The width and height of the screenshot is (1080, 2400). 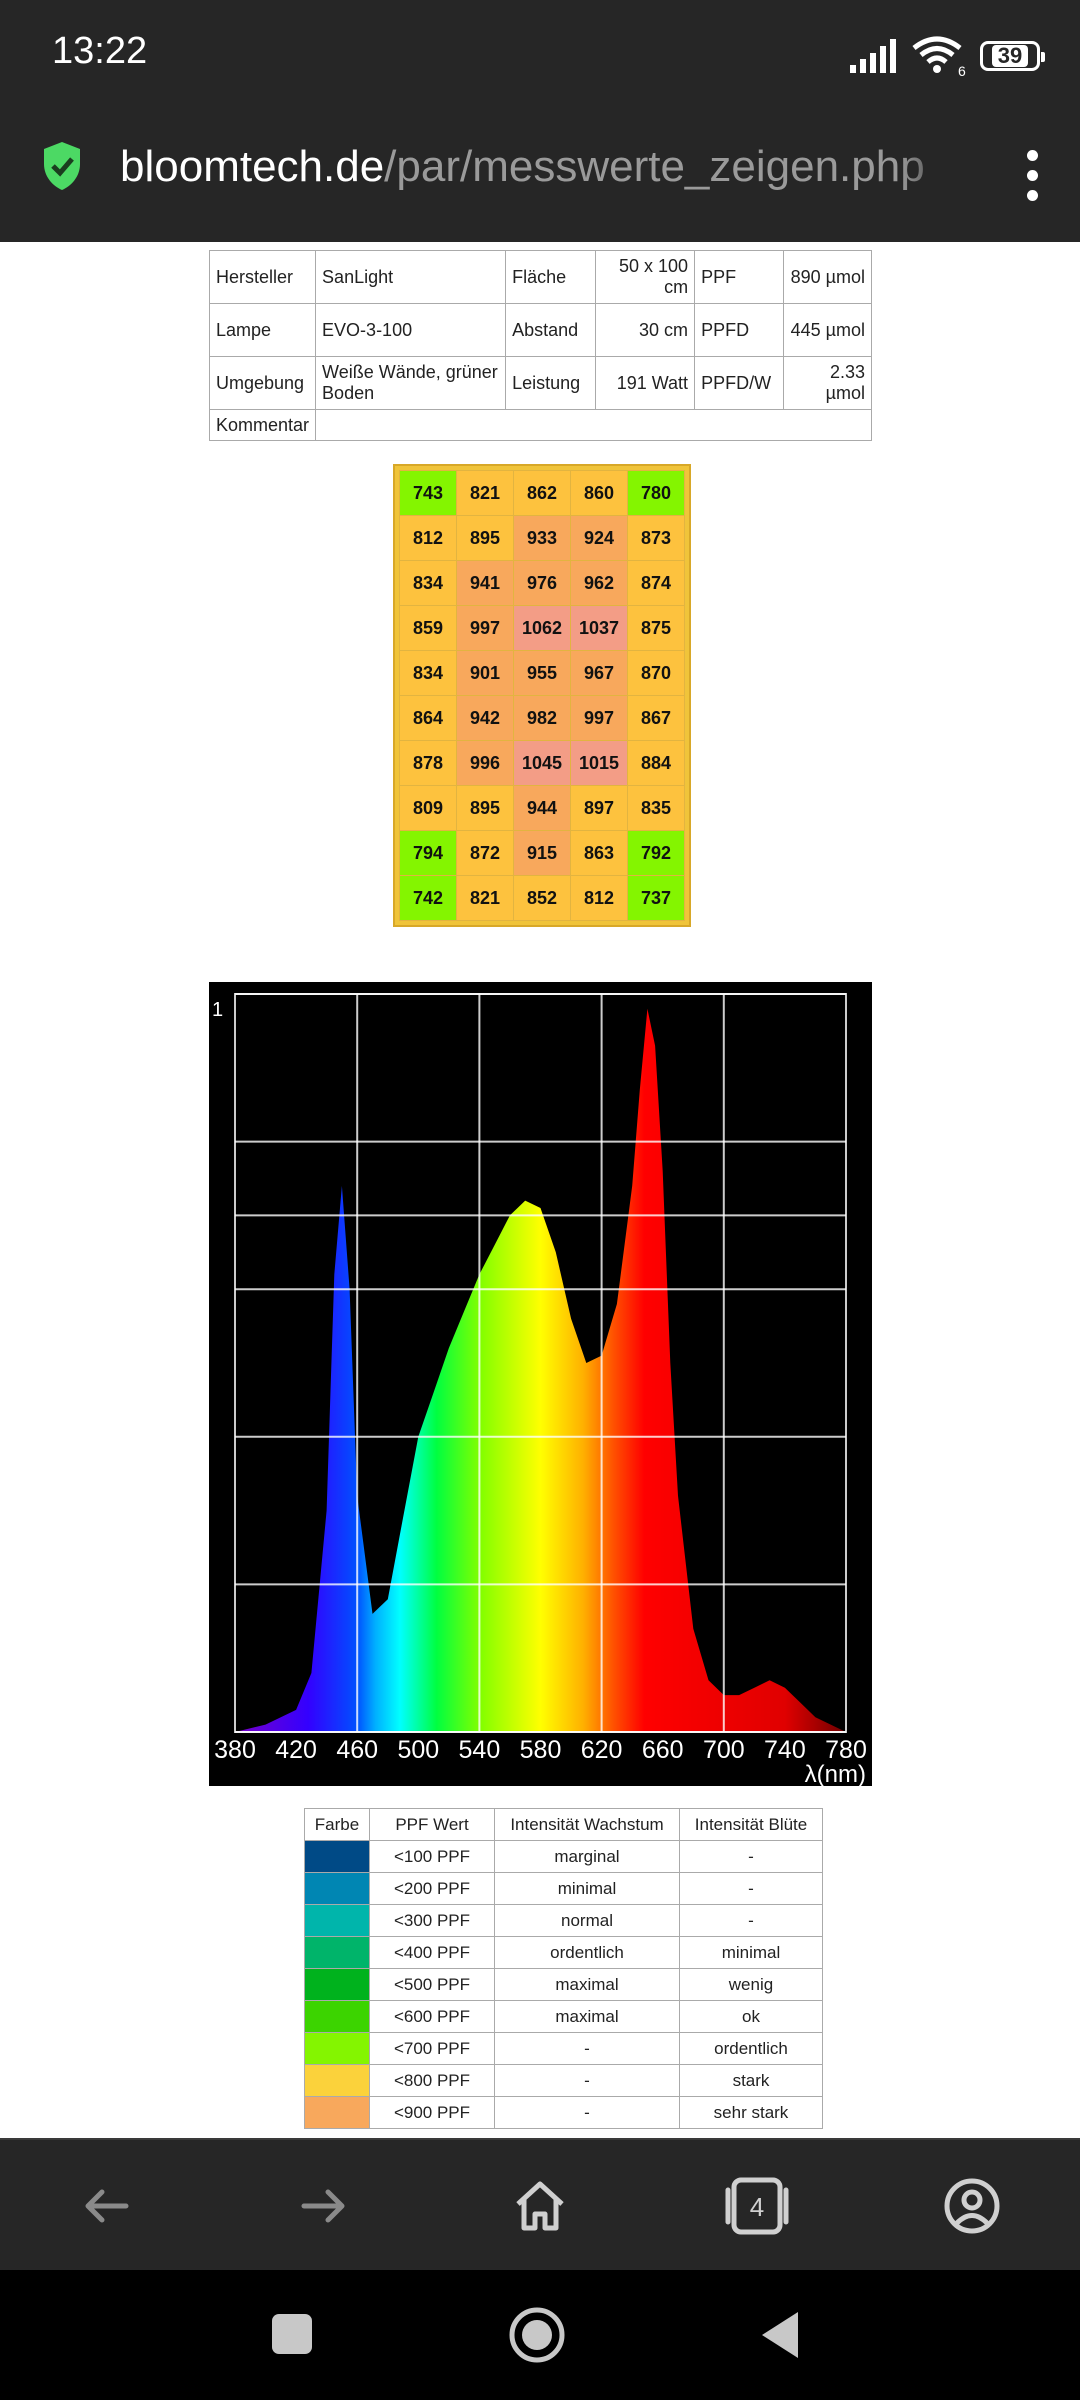 What do you see at coordinates (563, 1856) in the screenshot?
I see `legend-row: <100 PPF marginal -` at bounding box center [563, 1856].